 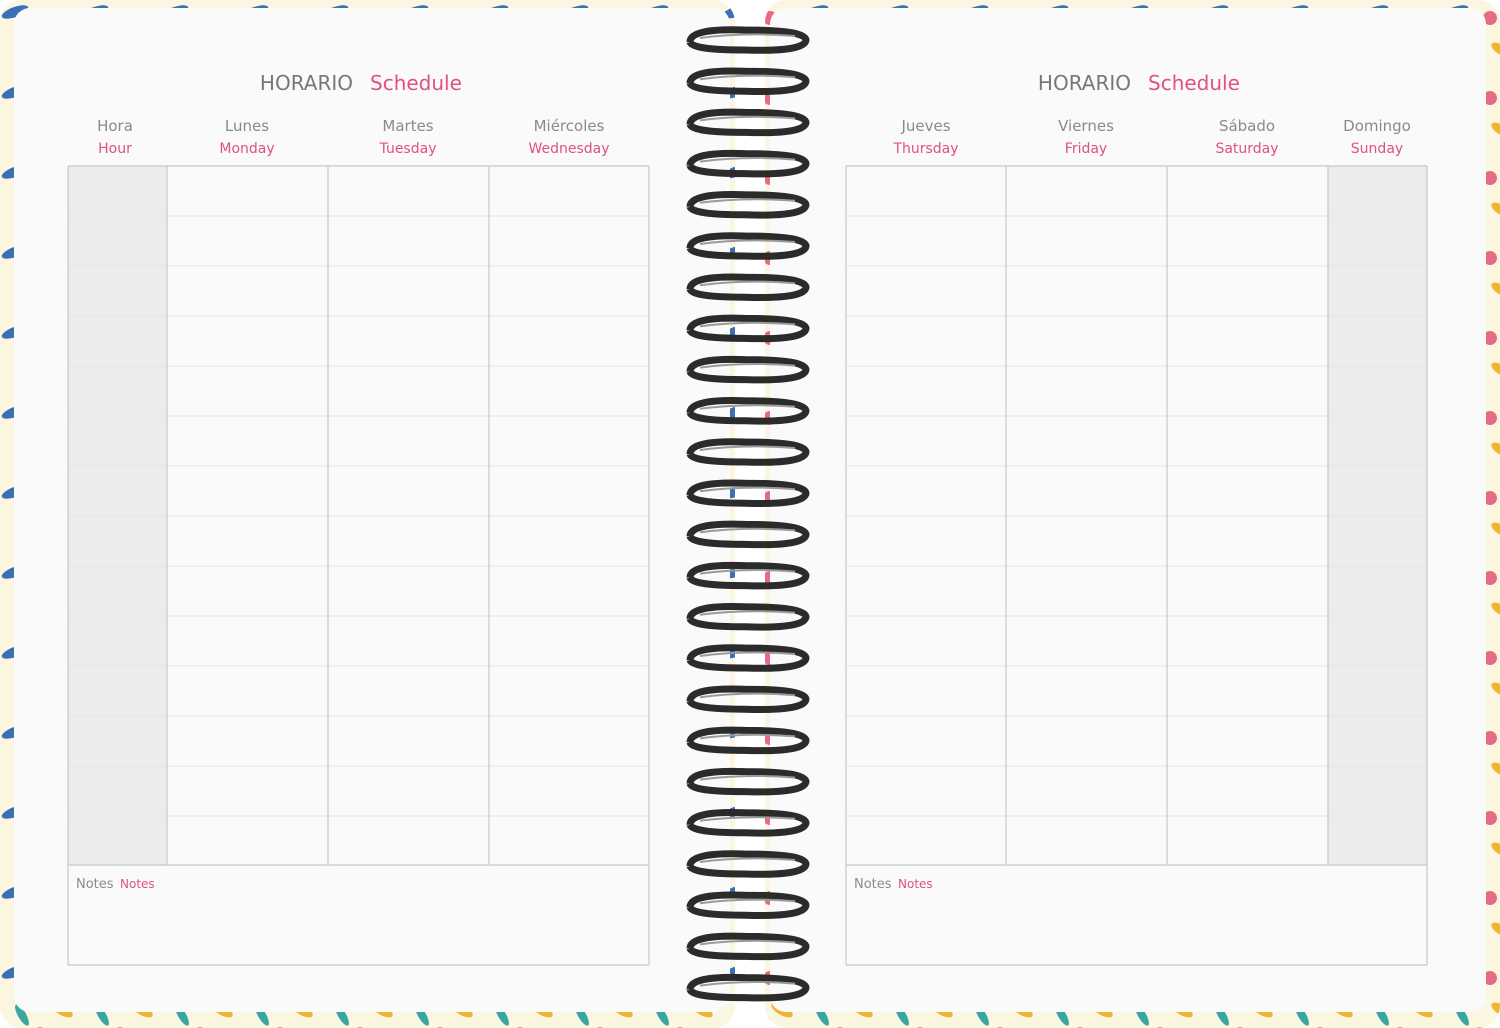 I want to click on column-label-en: Monday, so click(x=246, y=149).